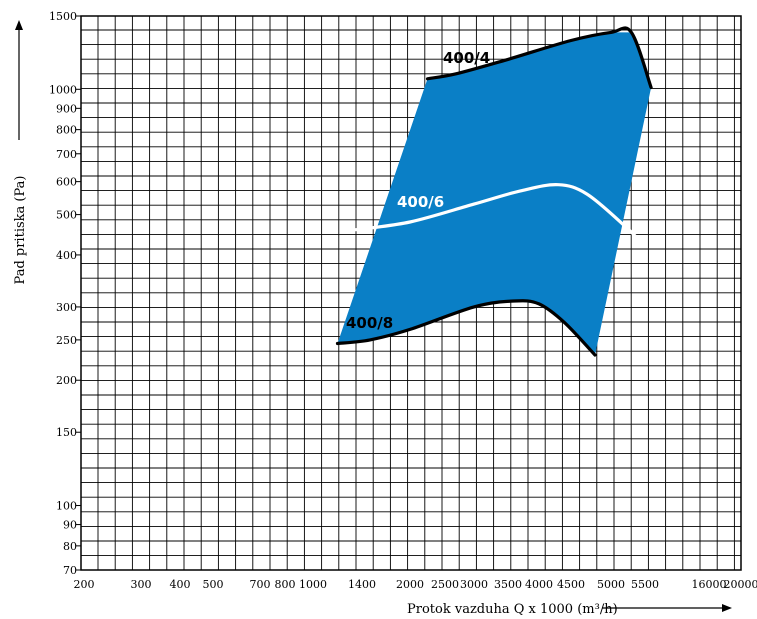 Image resolution: width=757 pixels, height=619 pixels. Describe the element at coordinates (66, 307) in the screenshot. I see `y-tick-label: 300` at that location.